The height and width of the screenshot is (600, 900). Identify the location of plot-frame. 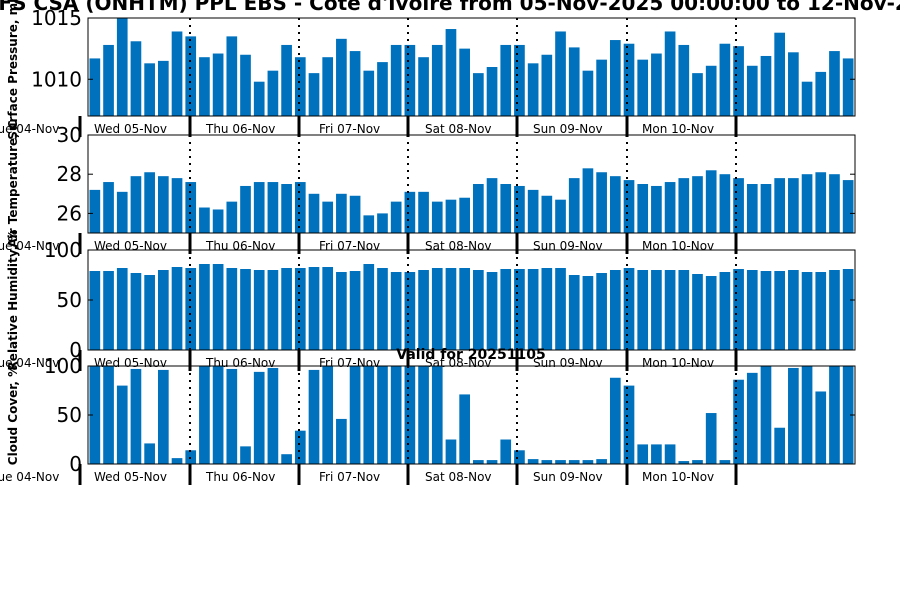
(471, 184).